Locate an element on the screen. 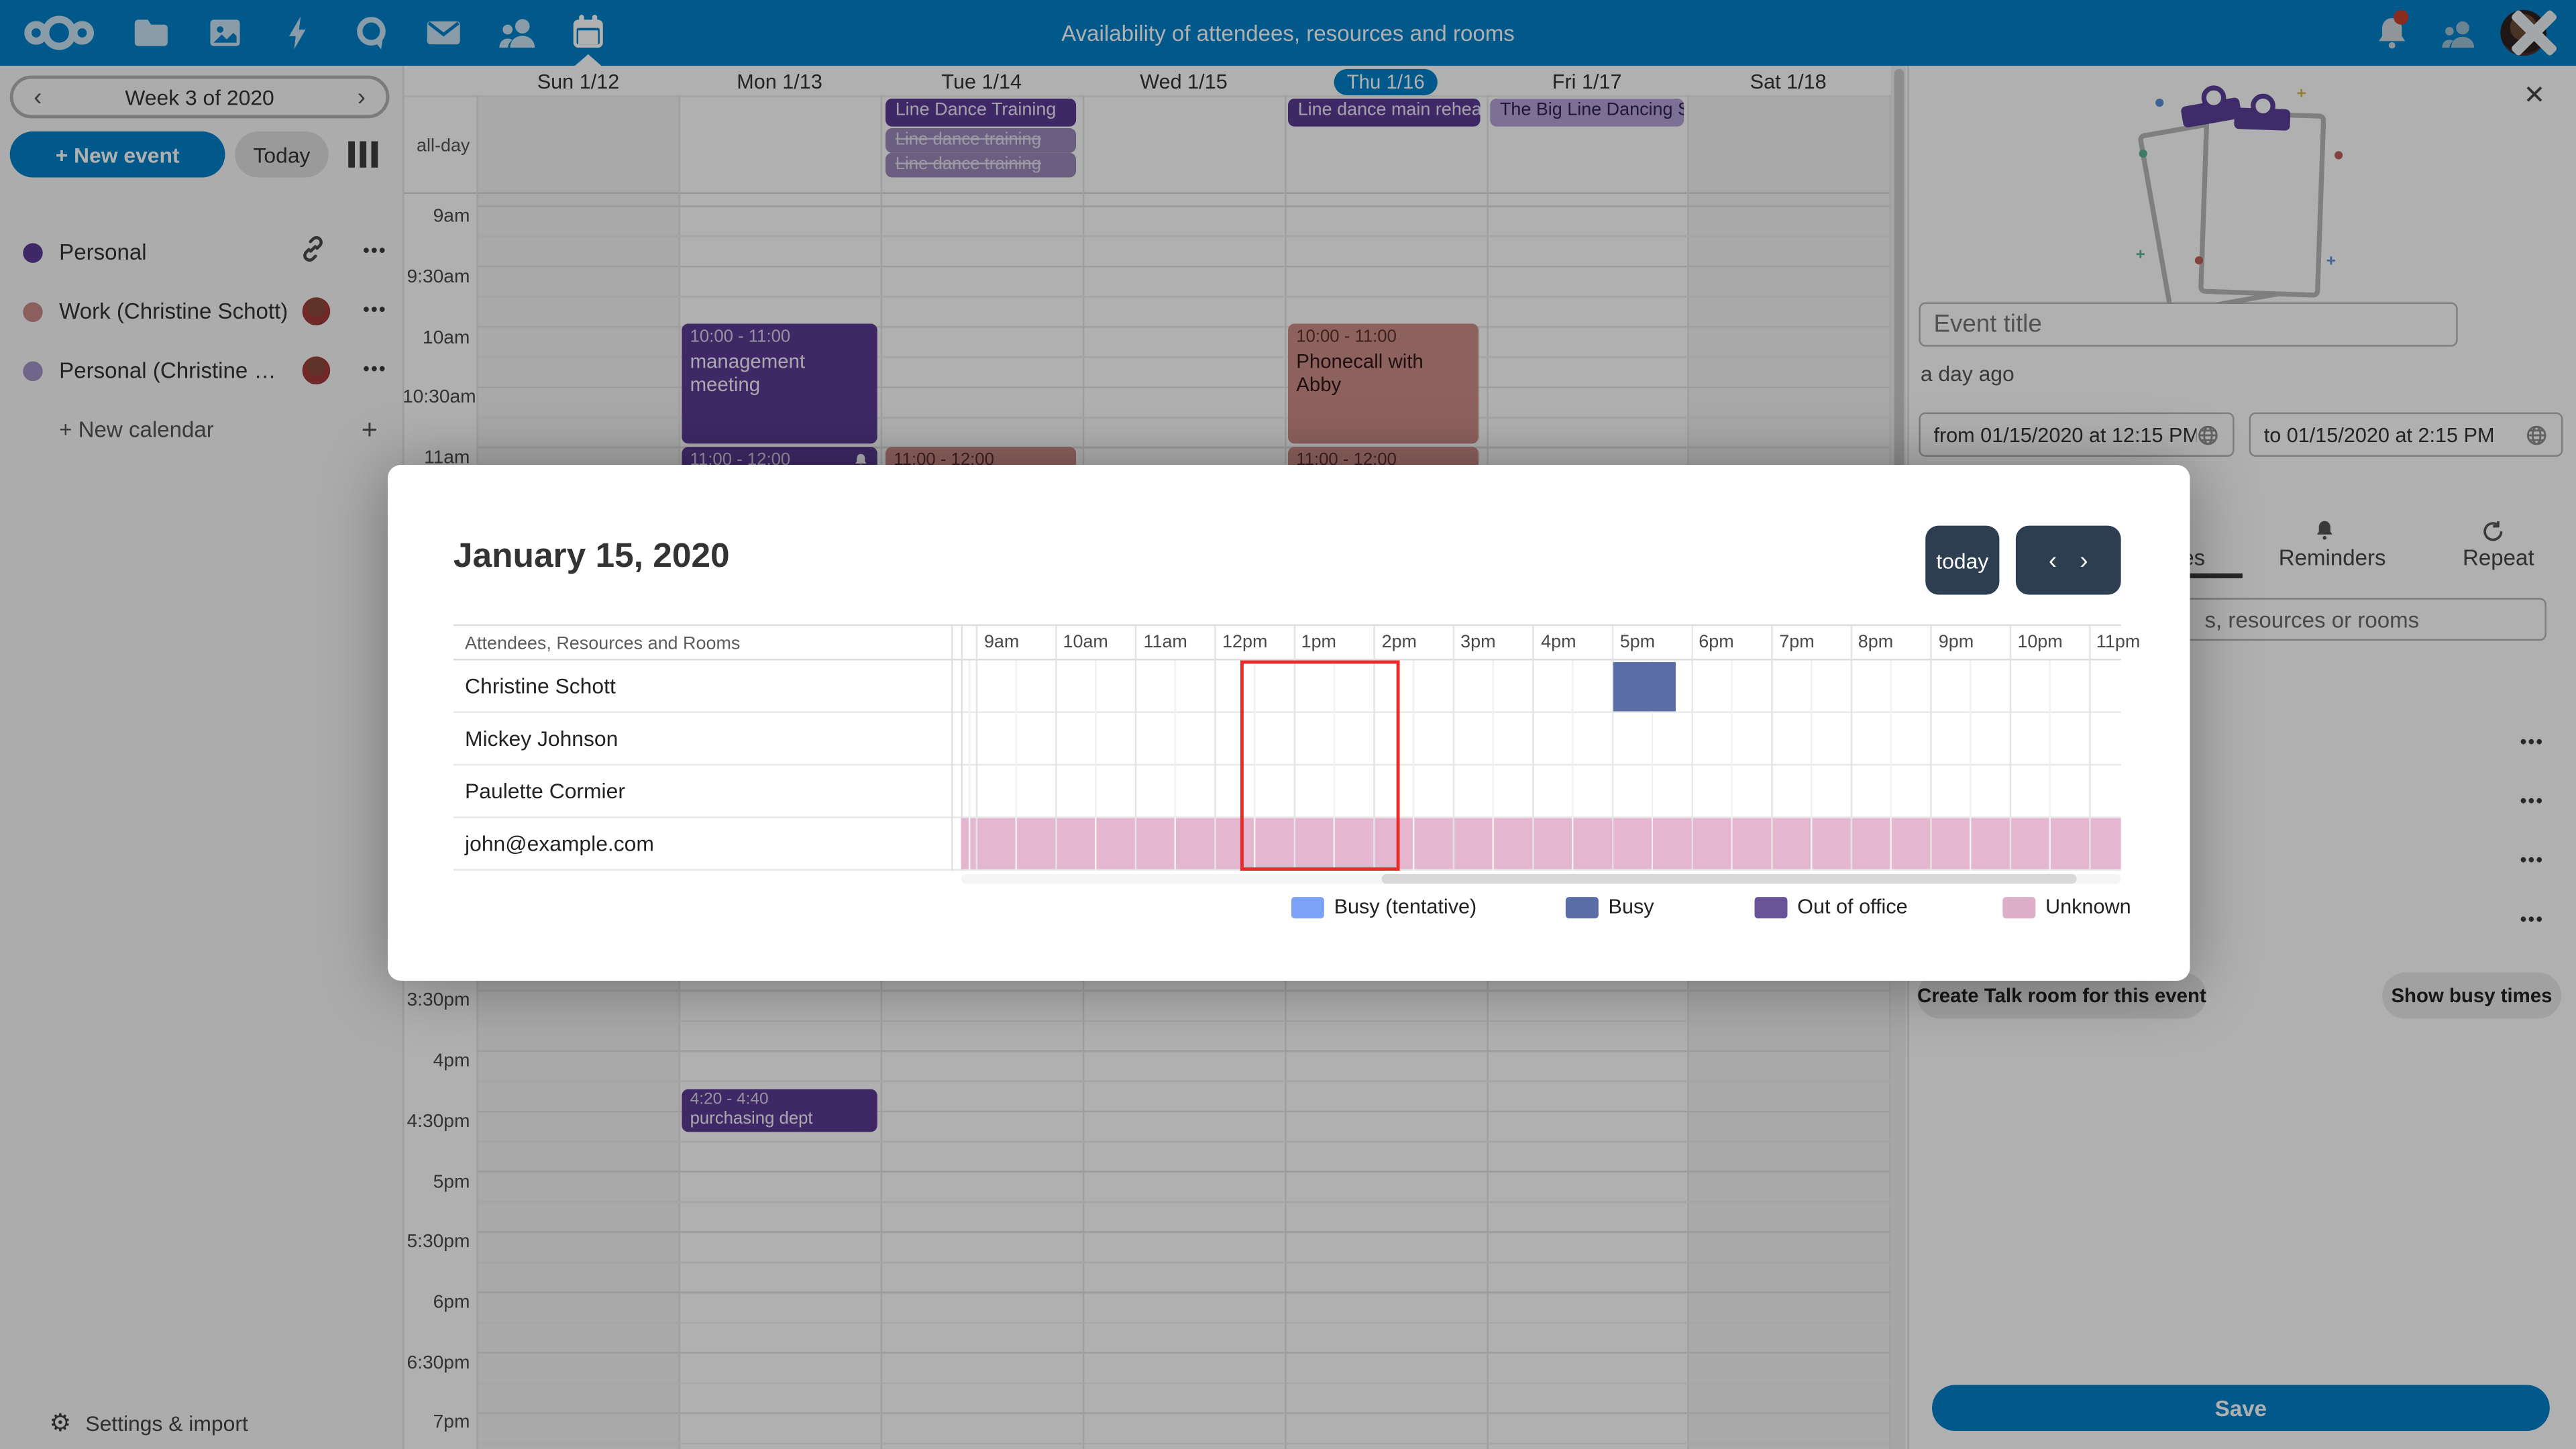 Image resolution: width=2576 pixels, height=1449 pixels. calendar-app-icon is located at coordinates (589, 33).